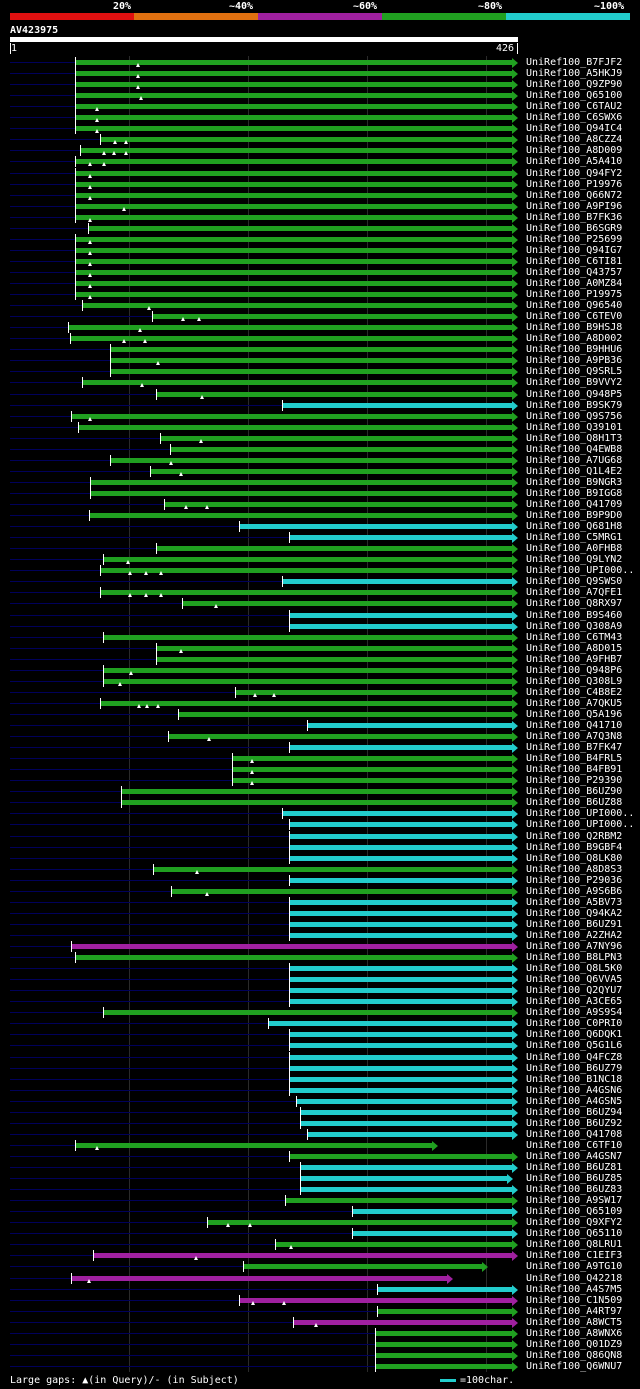  I want to click on hit-row: UniRef100_Q39101, so click(320, 427).